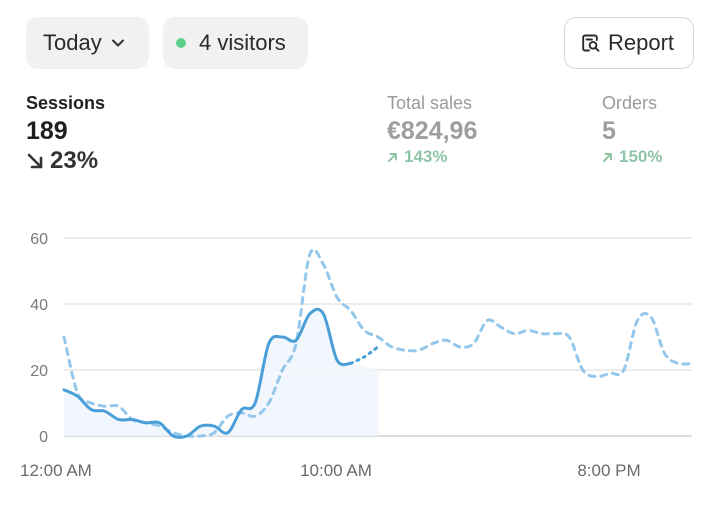 This screenshot has height=506, width=720. I want to click on orders-metric: Orders 5 150%, so click(632, 129).